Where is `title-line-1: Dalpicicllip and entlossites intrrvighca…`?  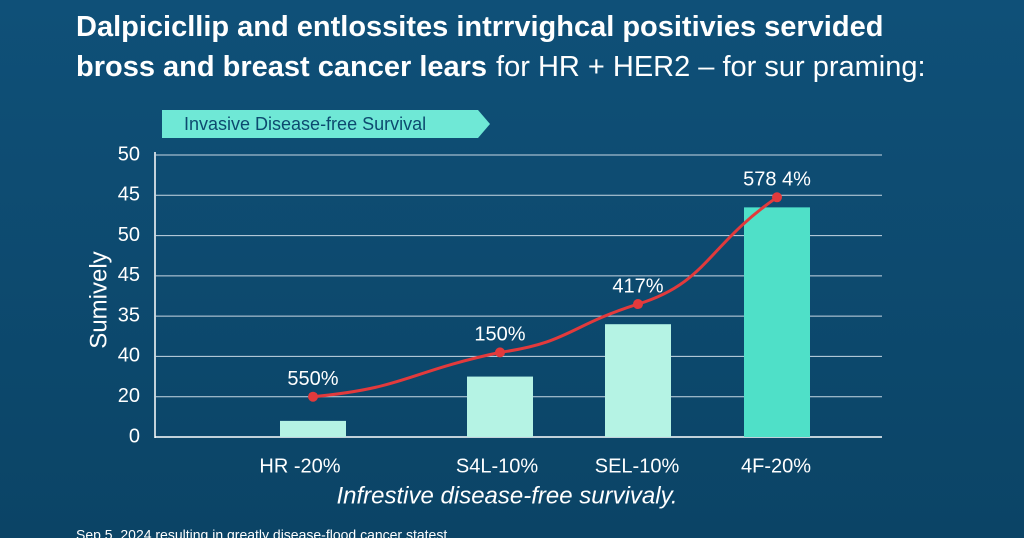
title-line-1: Dalpicicllip and entlossites intrrvighca… is located at coordinates (479, 27).